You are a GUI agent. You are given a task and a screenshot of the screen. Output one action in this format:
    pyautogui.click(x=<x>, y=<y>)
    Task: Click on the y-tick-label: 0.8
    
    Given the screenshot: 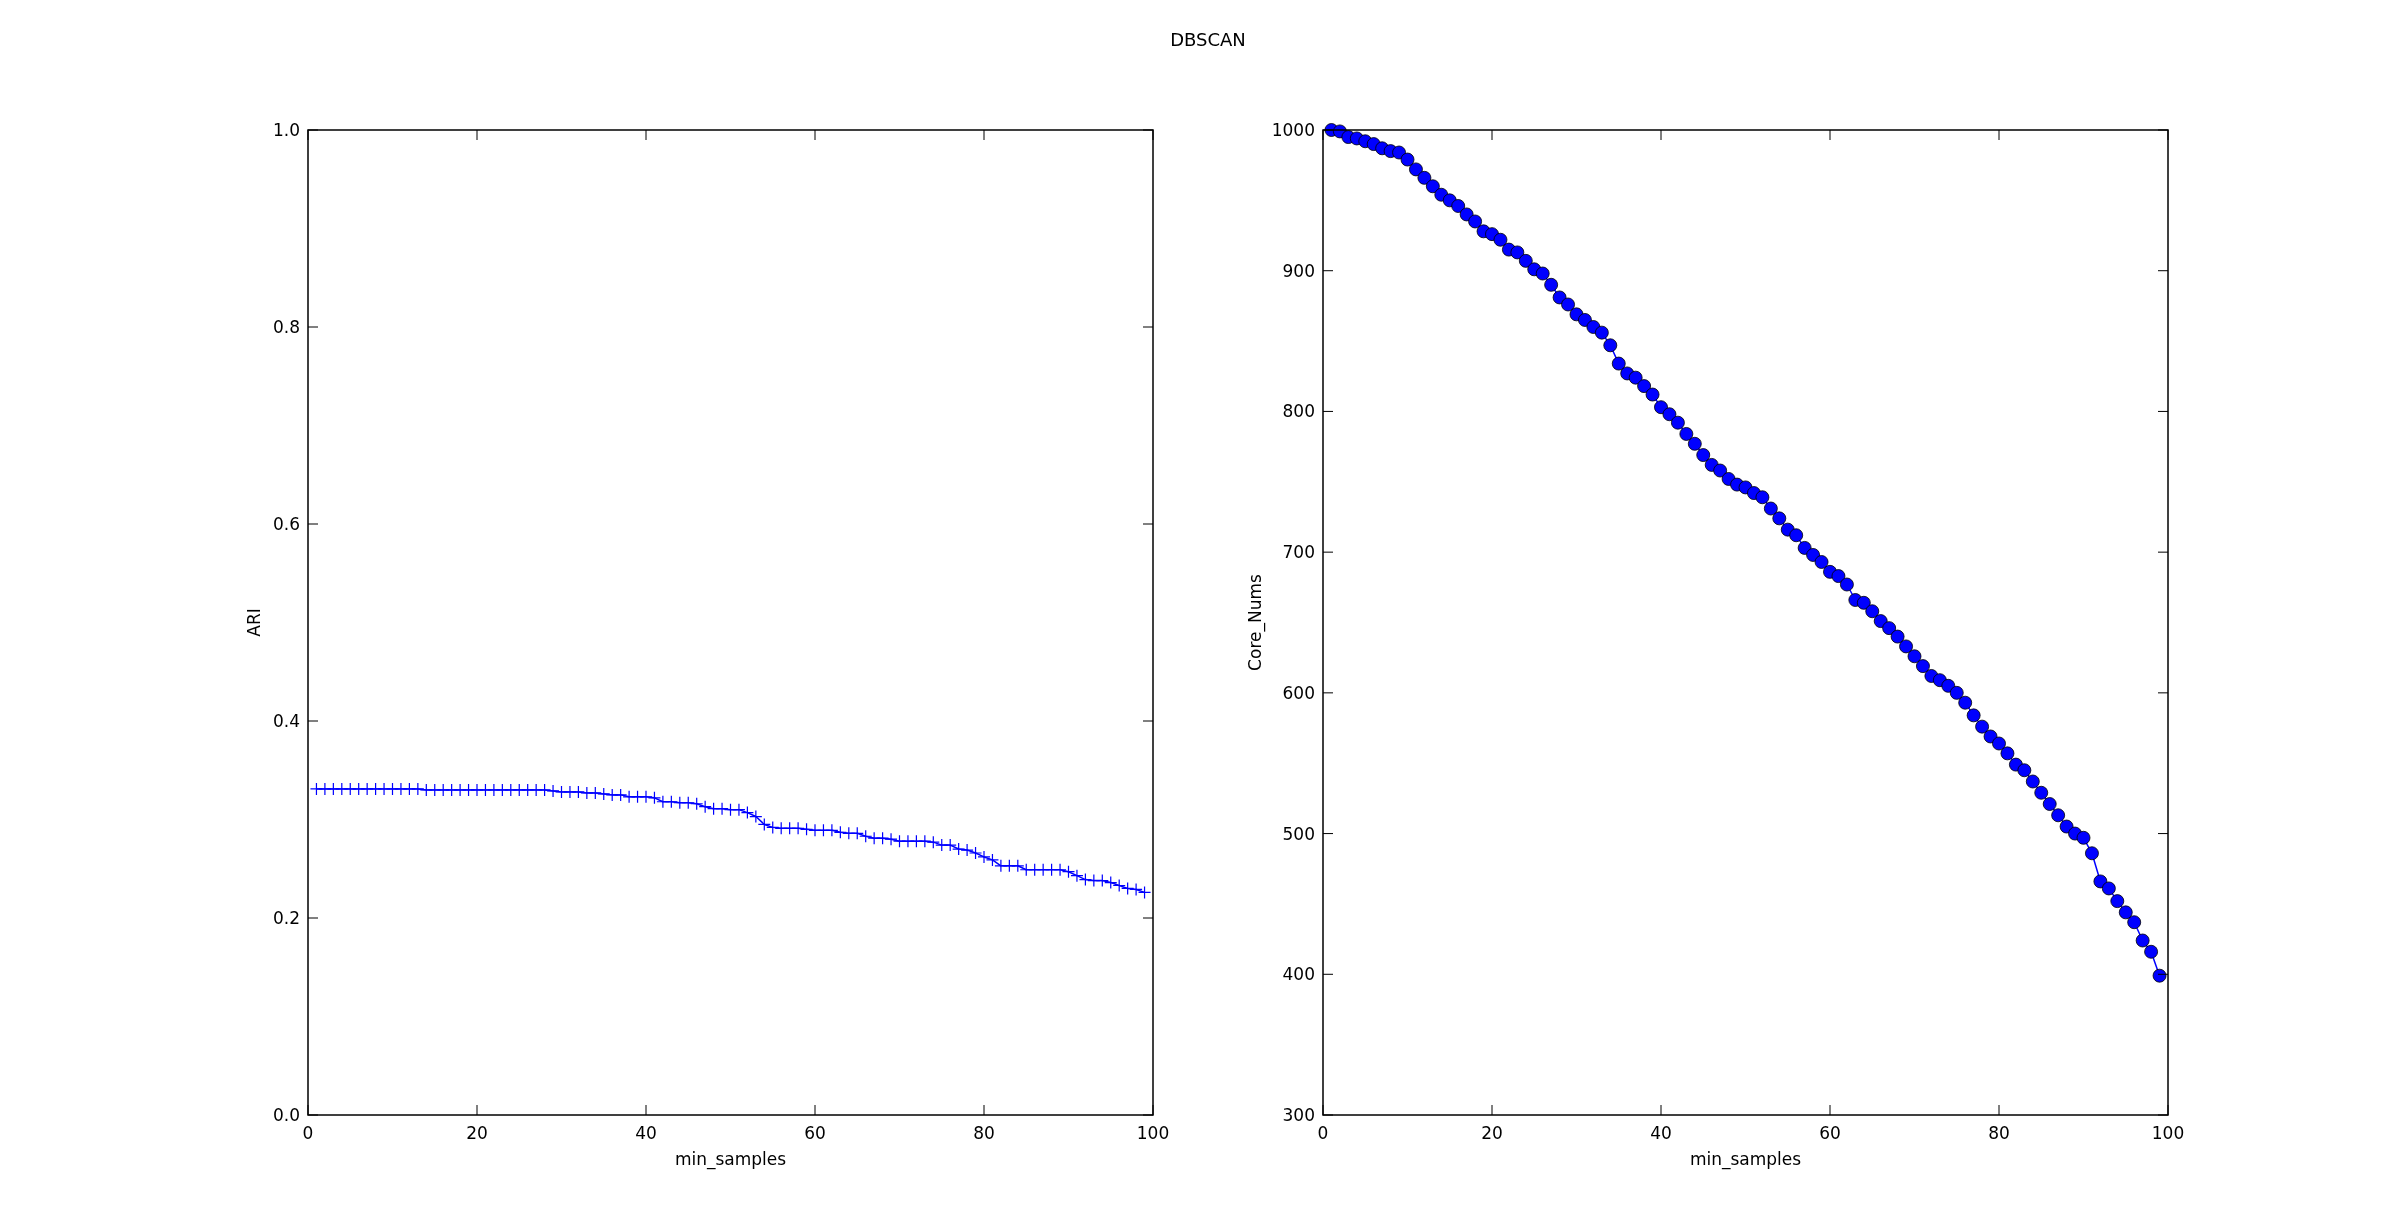 What is the action you would take?
    pyautogui.click(x=286, y=326)
    